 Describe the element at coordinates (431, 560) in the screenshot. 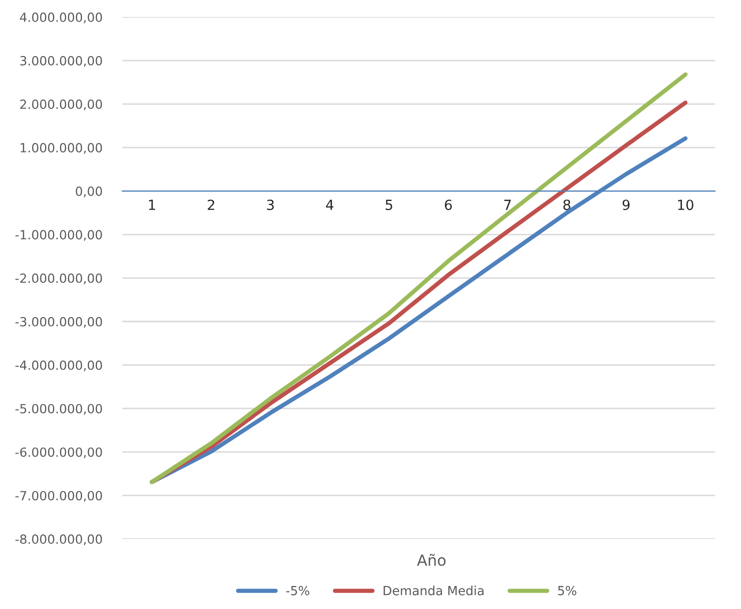

I see `x-axis-title: Año` at that location.